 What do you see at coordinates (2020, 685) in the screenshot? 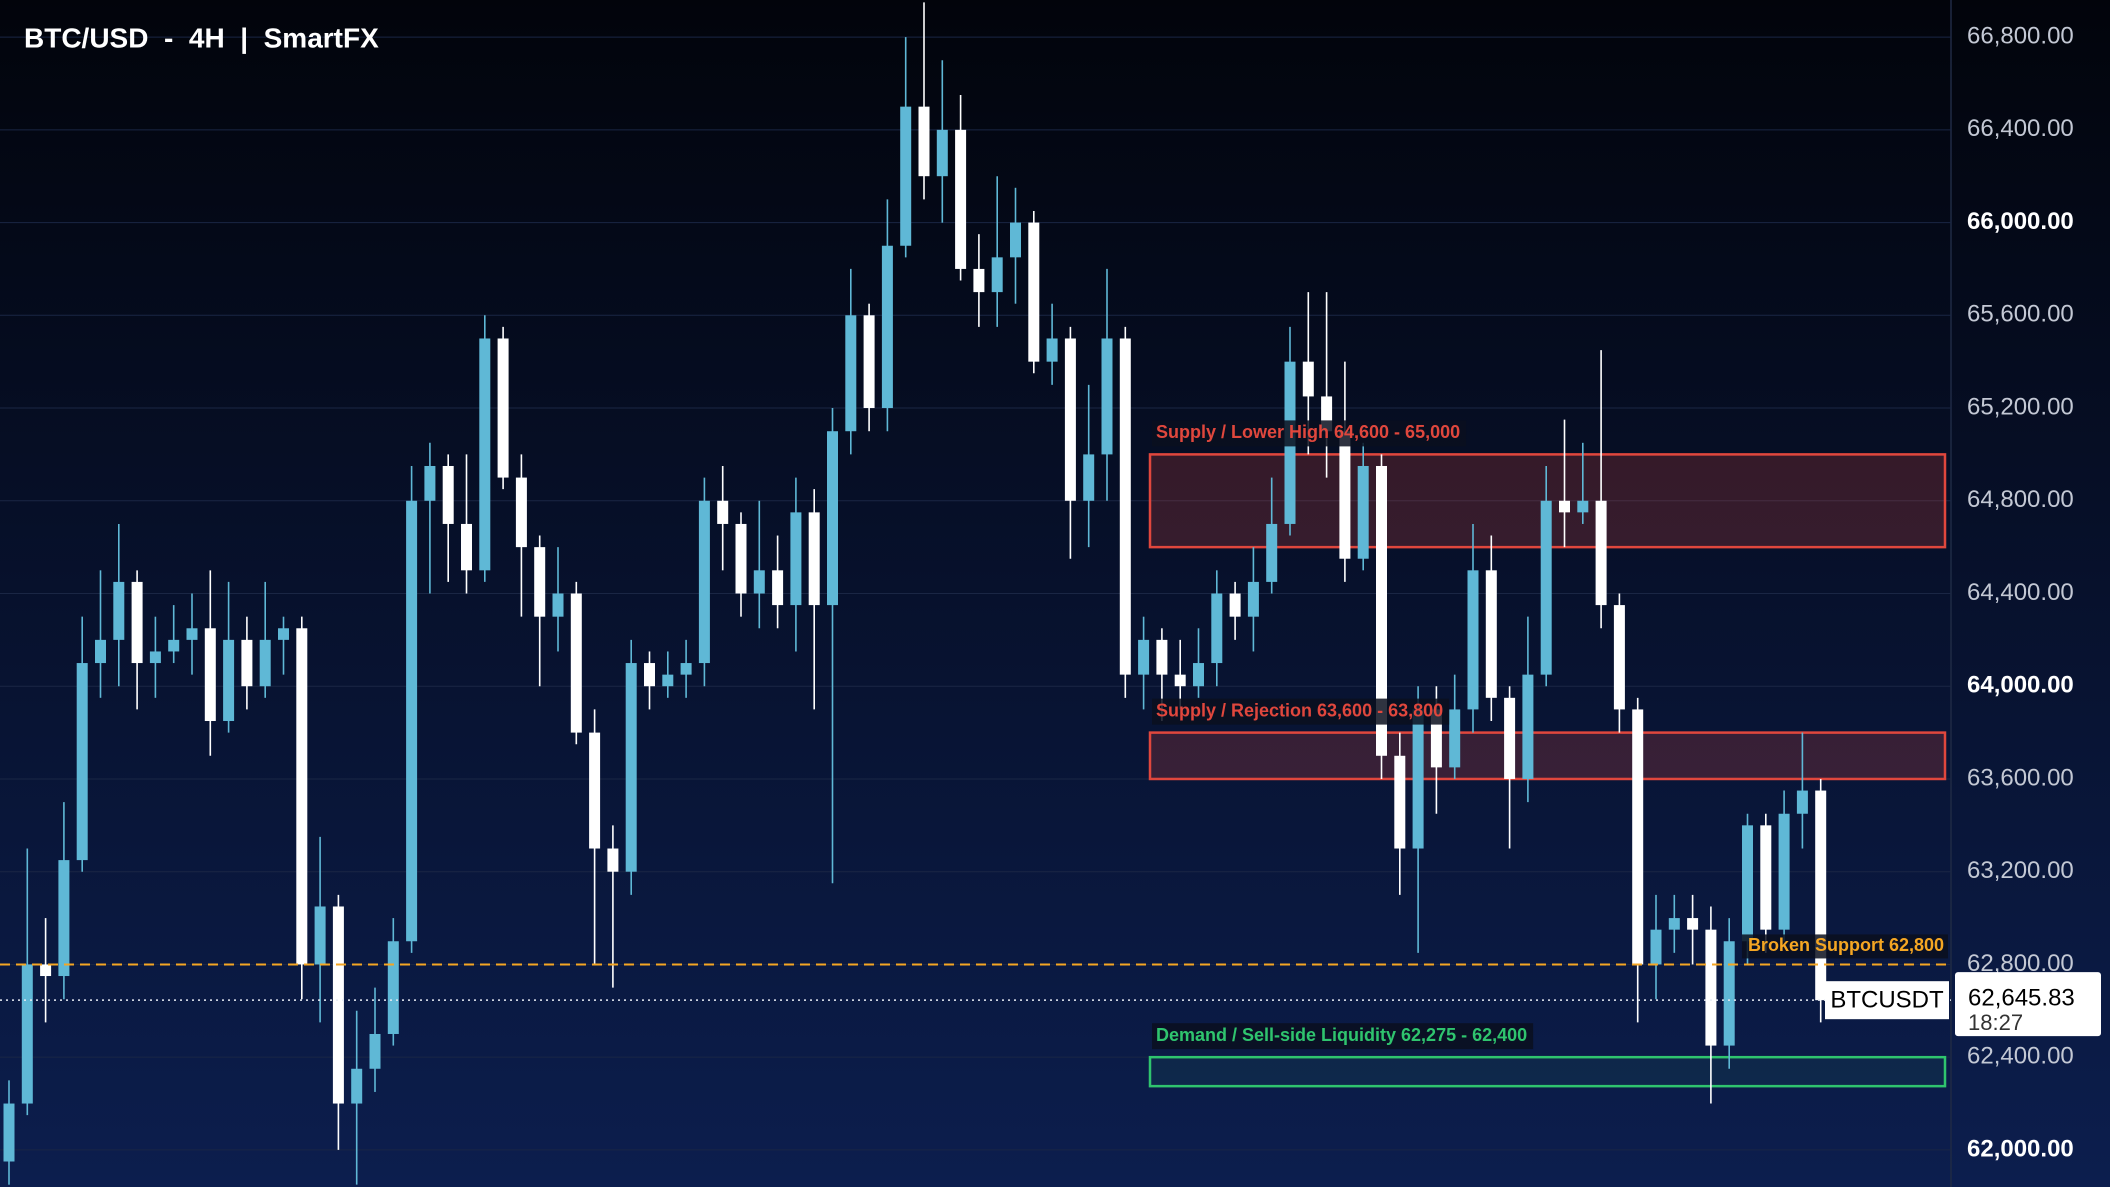
I see `y-tick-label: 64,000.00` at bounding box center [2020, 685].